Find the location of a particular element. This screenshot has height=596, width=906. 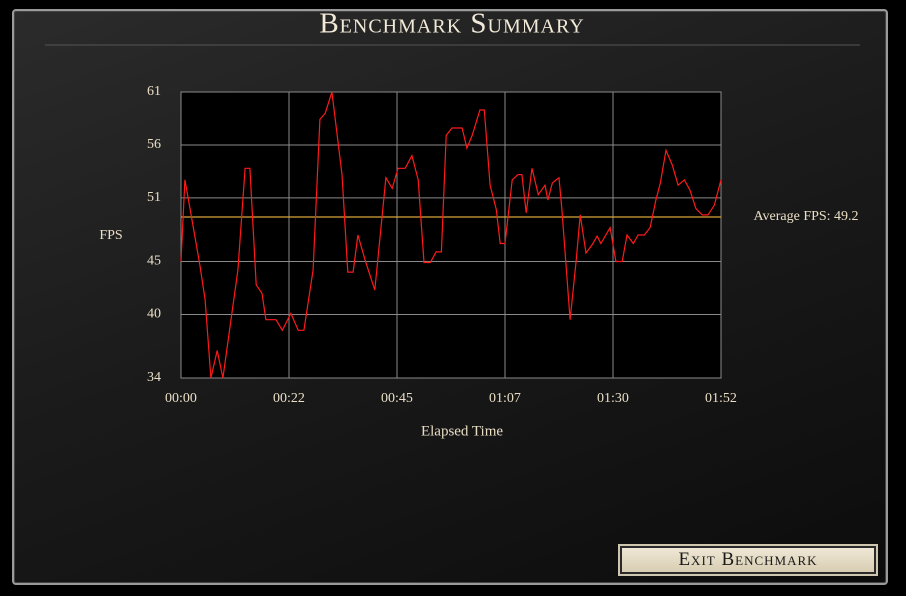

window-title: Benchmark Summary is located at coordinates (451, 24).